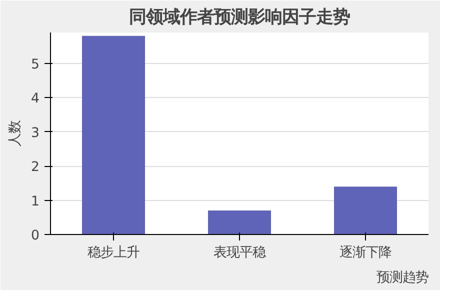 This screenshot has height=300, width=450. What do you see at coordinates (16, 133) in the screenshot?
I see `y-axis-title: 人数` at bounding box center [16, 133].